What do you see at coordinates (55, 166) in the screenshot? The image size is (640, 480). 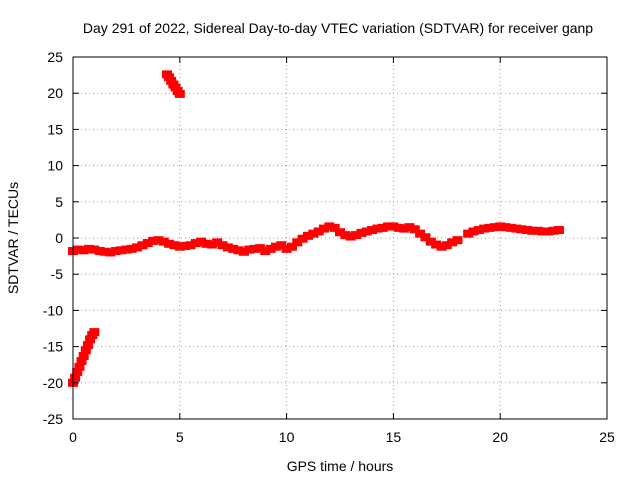 I see `y-tick-label: 10` at bounding box center [55, 166].